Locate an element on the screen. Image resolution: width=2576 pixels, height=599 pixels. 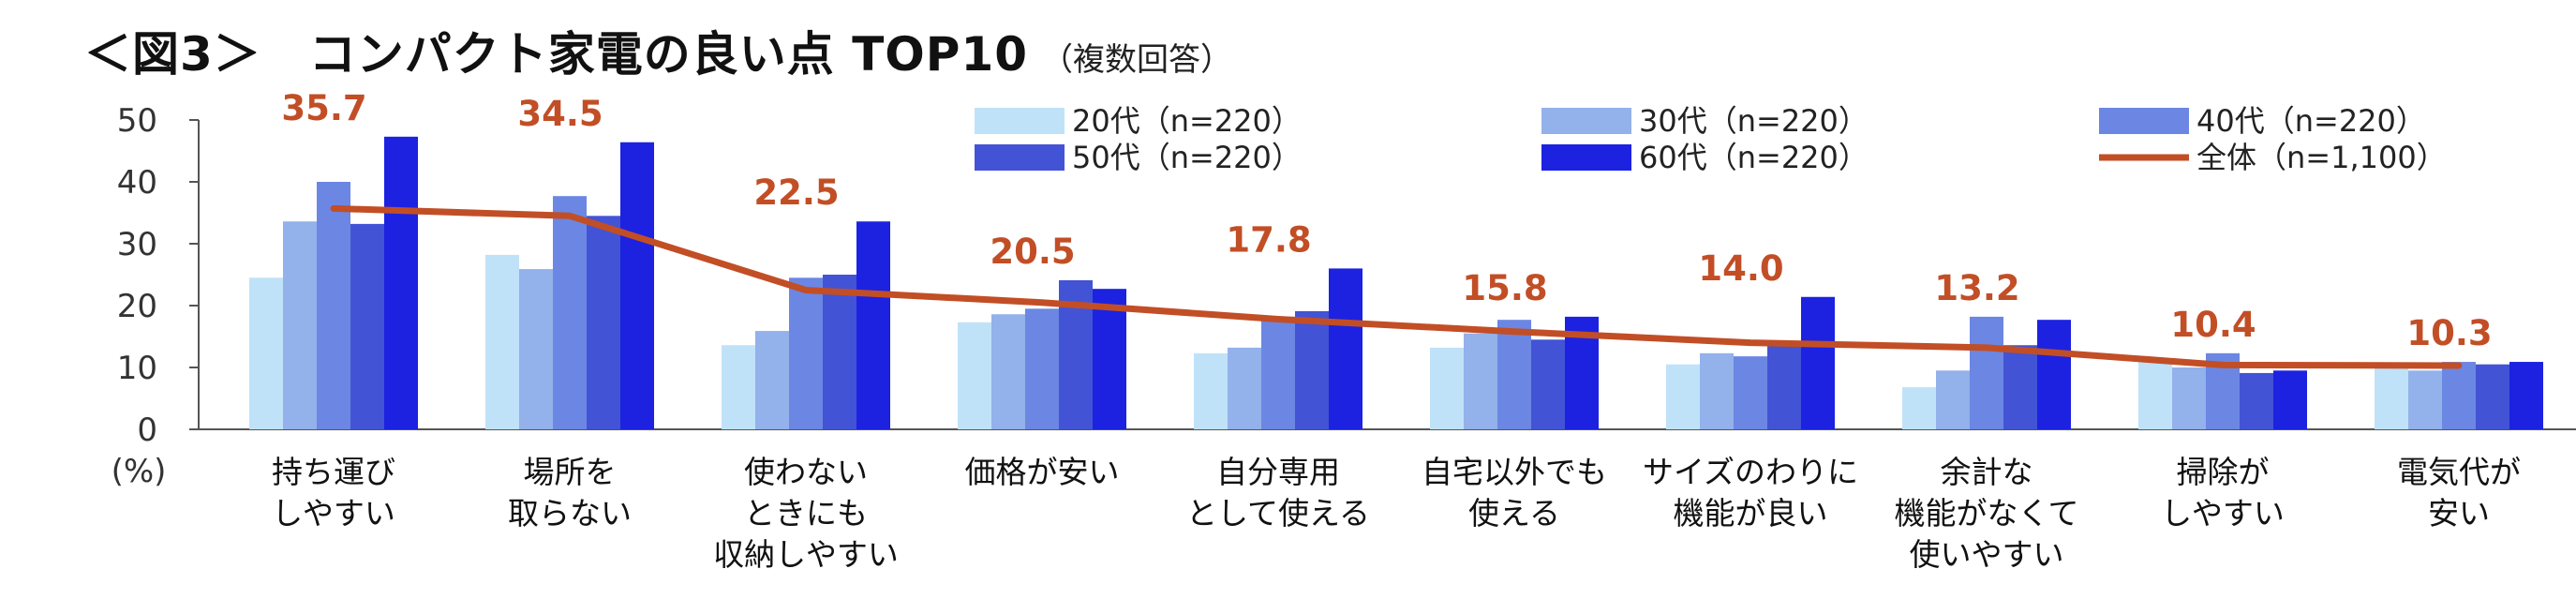
title-row: ＜図3＞ コンパクト家電の良い点 TOP10 （複数回答） is located at coordinates (658, 50).